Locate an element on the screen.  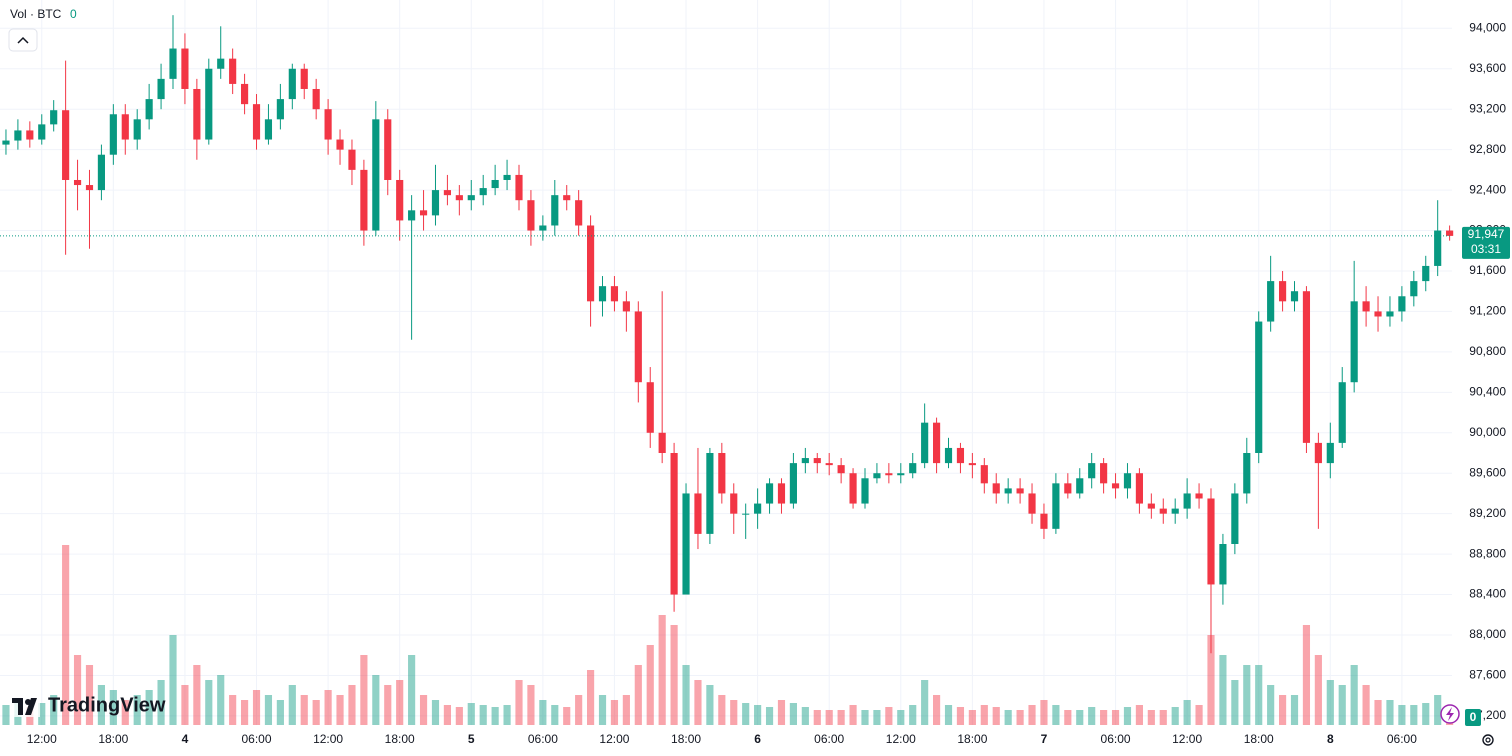
countdown: 03:31 is located at coordinates (1486, 249).